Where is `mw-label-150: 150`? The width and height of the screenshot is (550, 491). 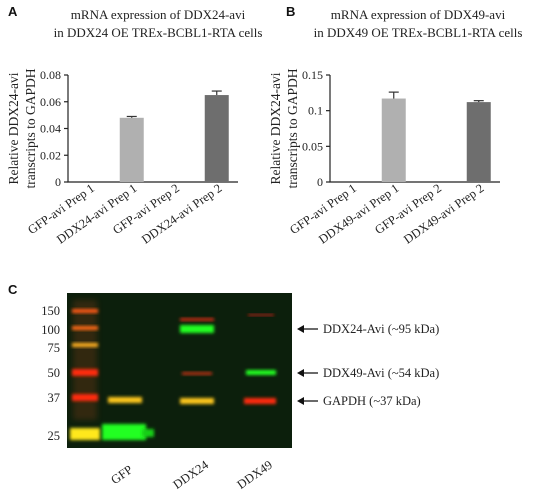 mw-label-150: 150 is located at coordinates (50, 311).